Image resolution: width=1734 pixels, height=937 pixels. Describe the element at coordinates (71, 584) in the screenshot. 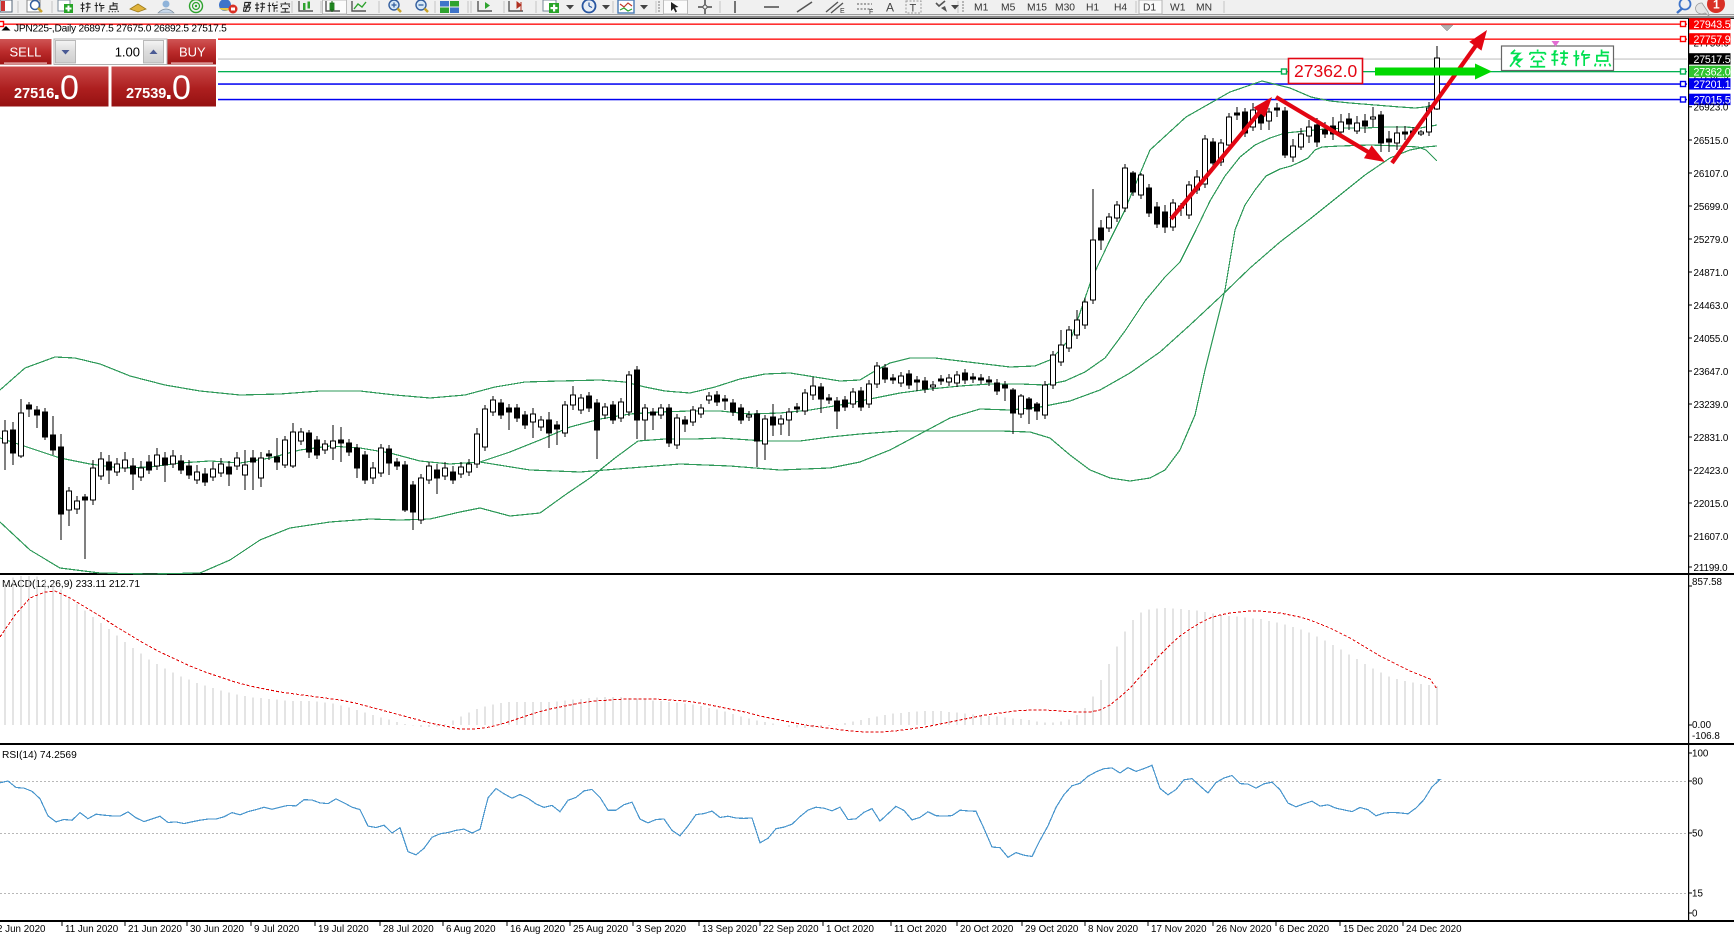

I see `svg-text: MACD(12,26,9) 233.11 212.71` at that location.